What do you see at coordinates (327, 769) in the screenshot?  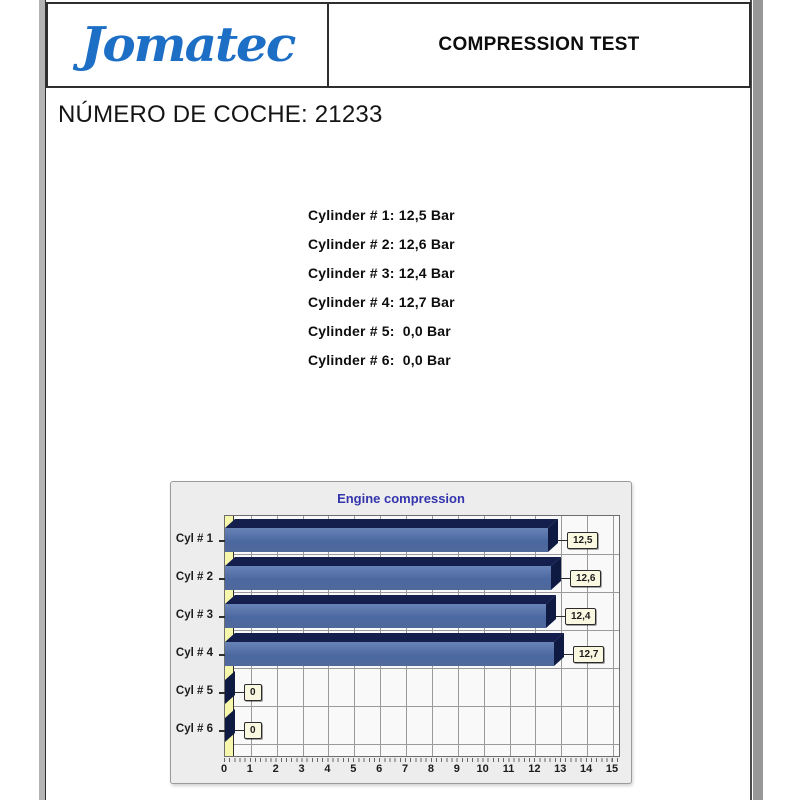 I see `x-axis-label: 4` at bounding box center [327, 769].